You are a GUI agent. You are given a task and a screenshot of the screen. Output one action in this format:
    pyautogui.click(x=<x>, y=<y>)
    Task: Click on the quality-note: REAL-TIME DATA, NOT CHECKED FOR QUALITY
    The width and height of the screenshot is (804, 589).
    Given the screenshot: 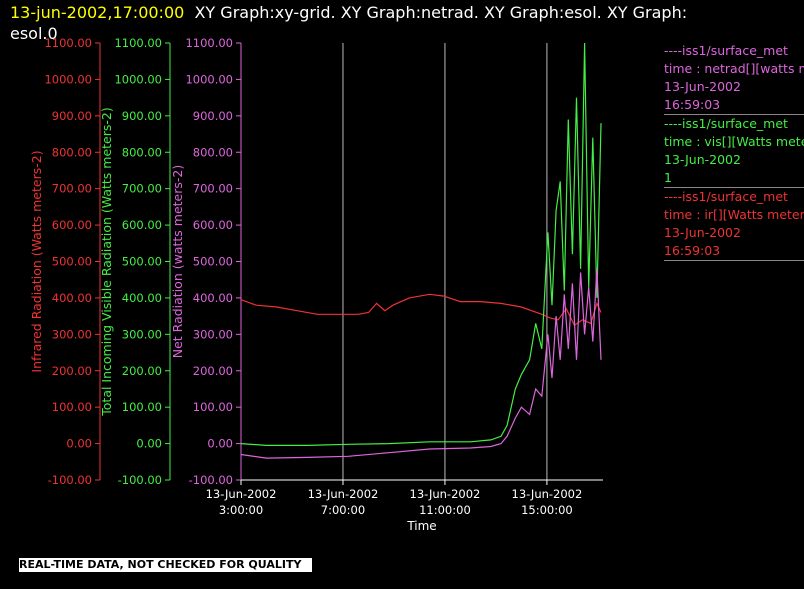 What is the action you would take?
    pyautogui.click(x=165, y=565)
    